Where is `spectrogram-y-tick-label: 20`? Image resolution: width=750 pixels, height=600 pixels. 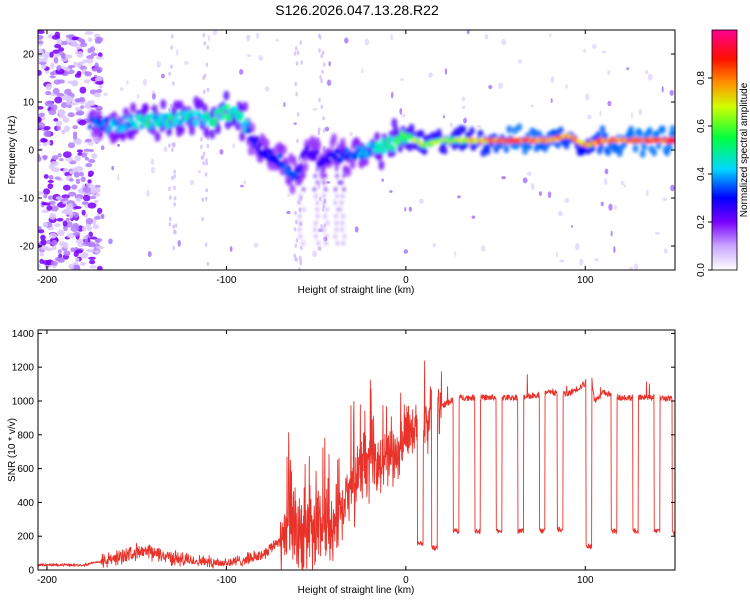
spectrogram-y-tick-label: 20 is located at coordinates (29, 55).